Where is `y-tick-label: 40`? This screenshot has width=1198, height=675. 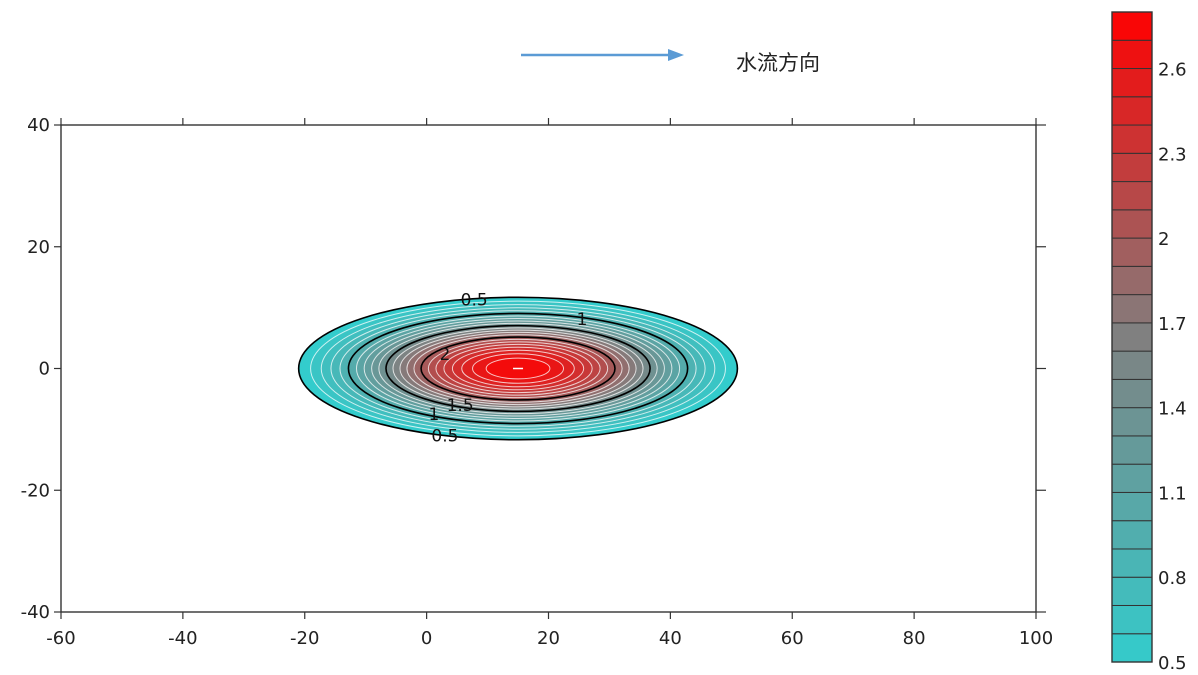 y-tick-label: 40 is located at coordinates (38, 125).